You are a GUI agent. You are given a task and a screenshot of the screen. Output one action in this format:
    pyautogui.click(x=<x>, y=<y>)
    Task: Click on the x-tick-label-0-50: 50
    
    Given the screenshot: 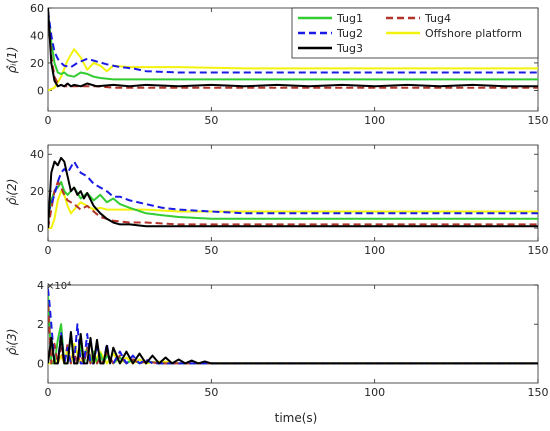 What is the action you would take?
    pyautogui.click(x=211, y=120)
    